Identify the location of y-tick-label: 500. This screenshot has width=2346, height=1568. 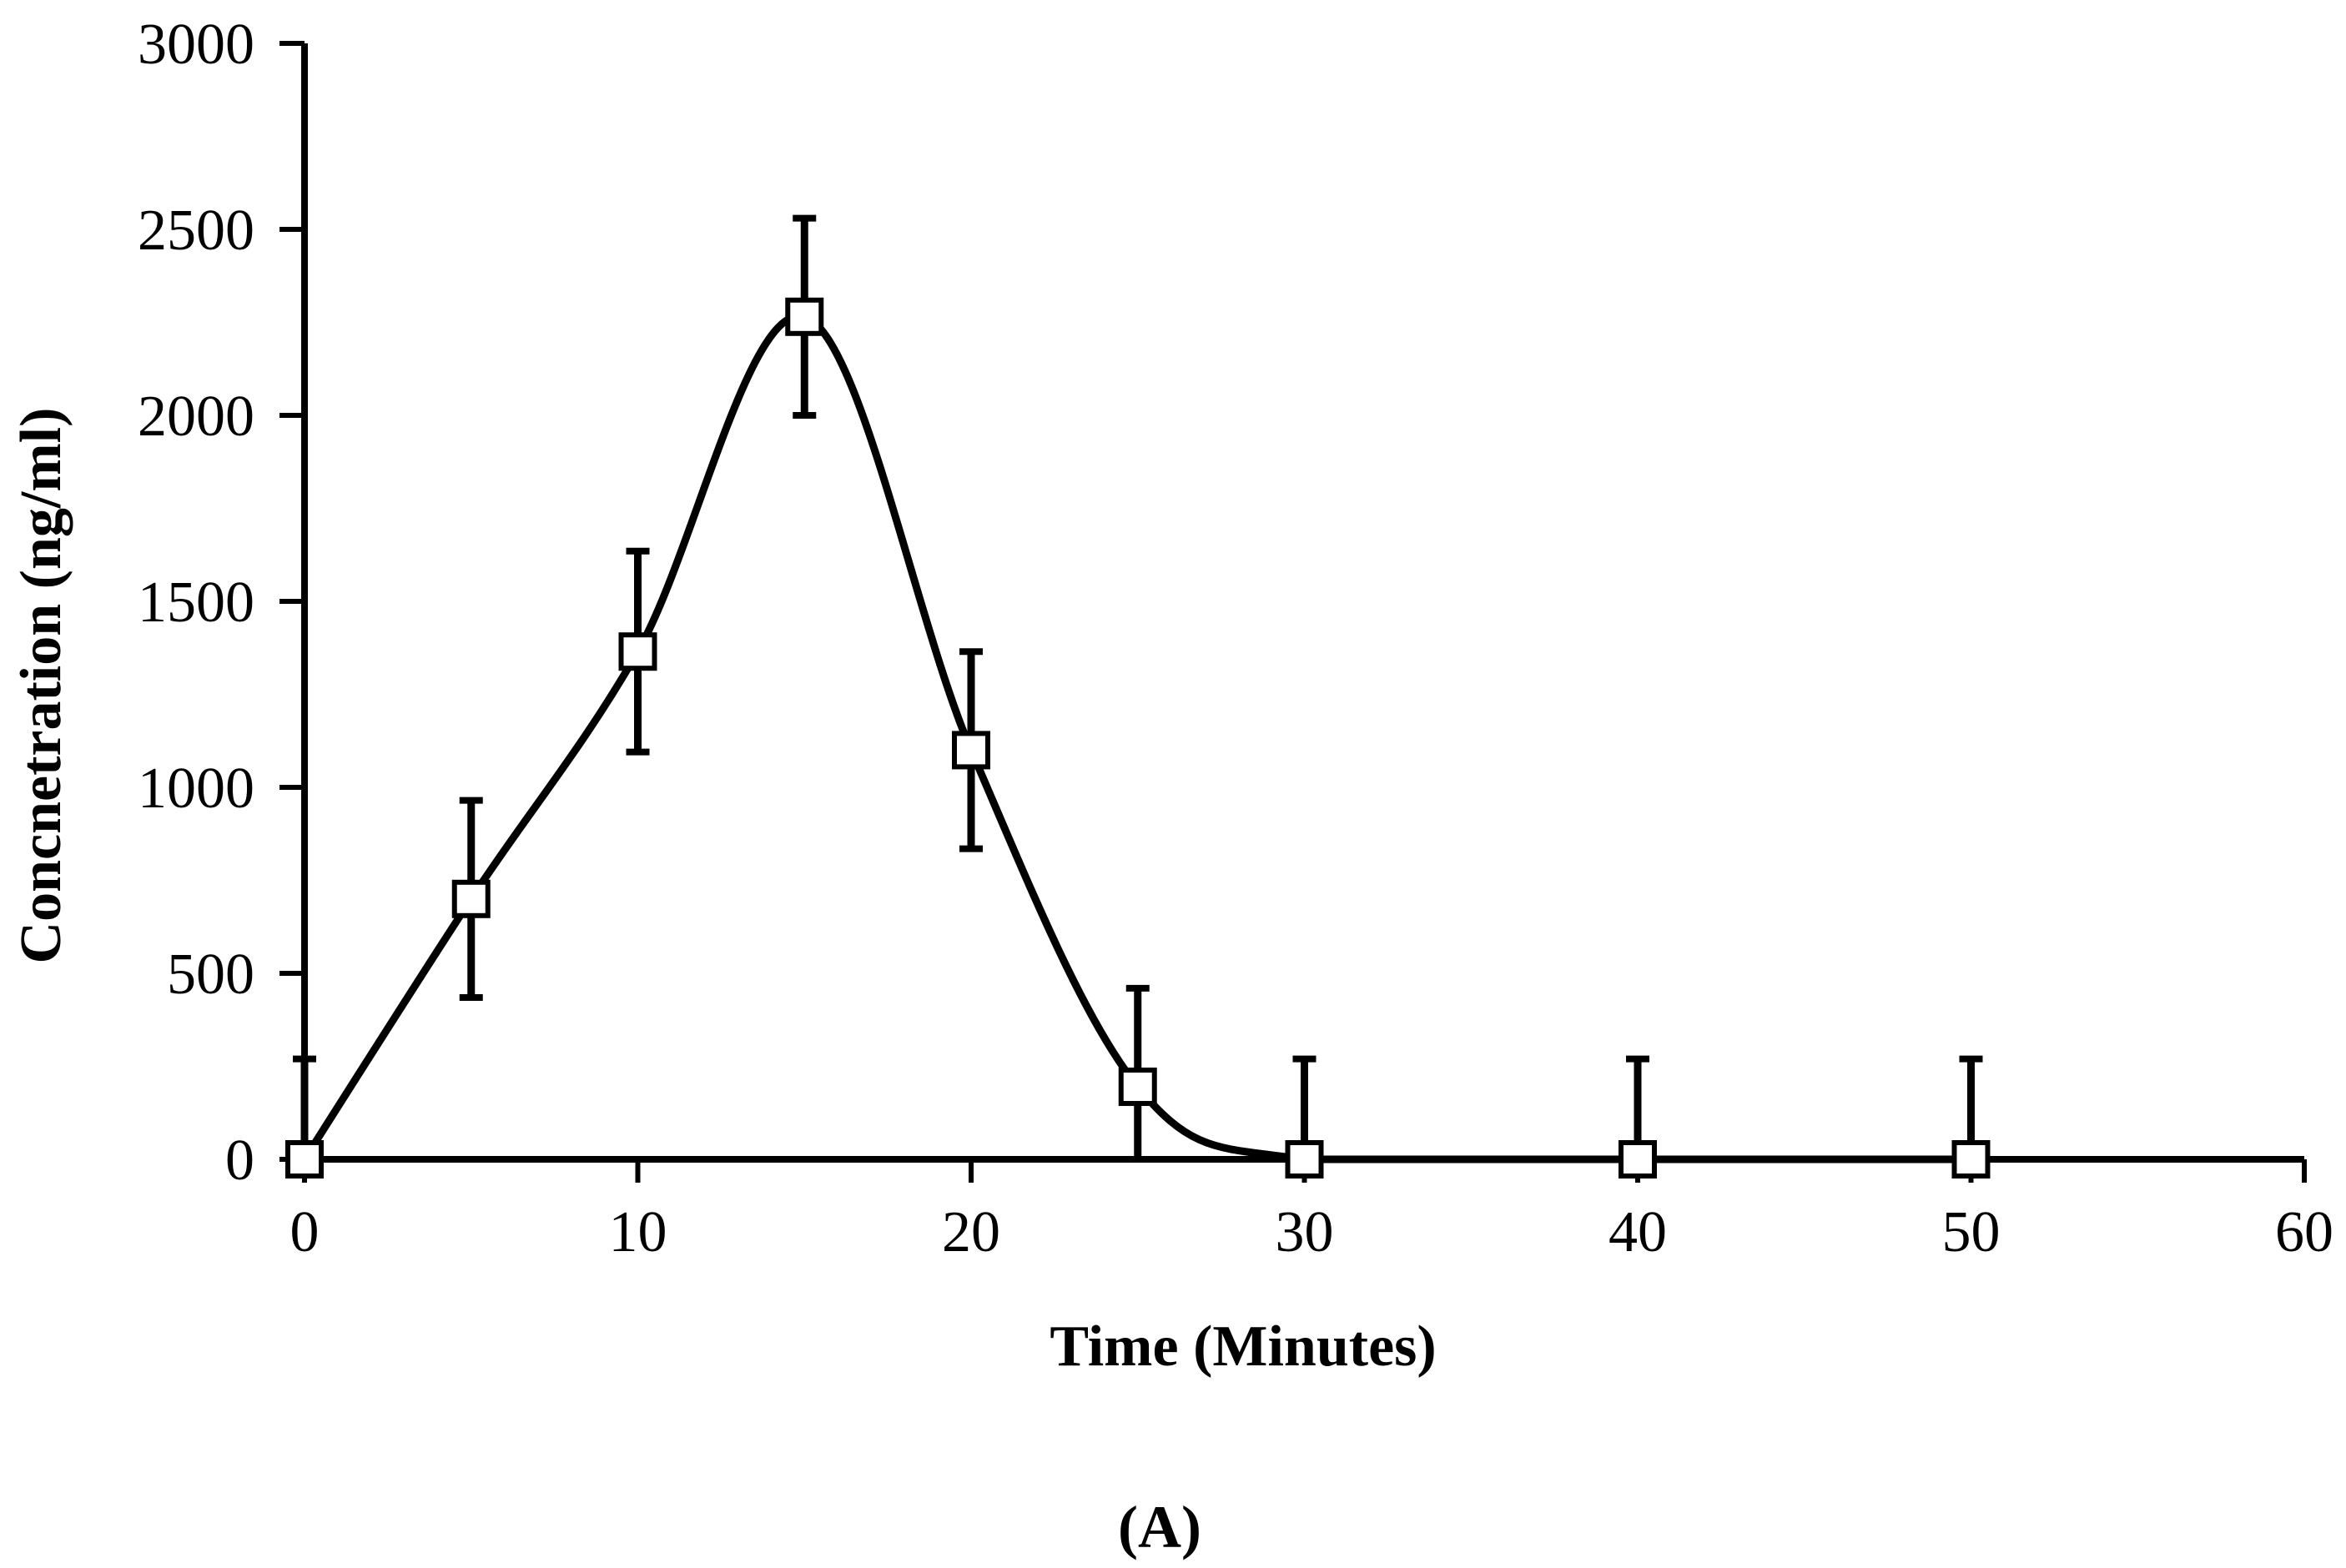
(210, 975).